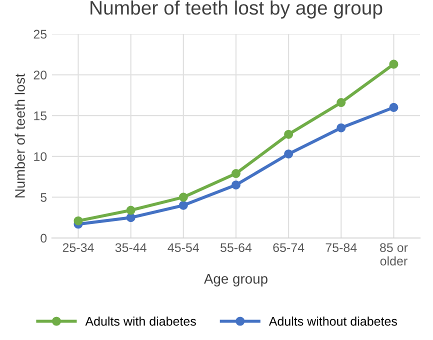 The image size is (433, 340). Describe the element at coordinates (43, 197) in the screenshot. I see `y-tick-label: 5` at that location.